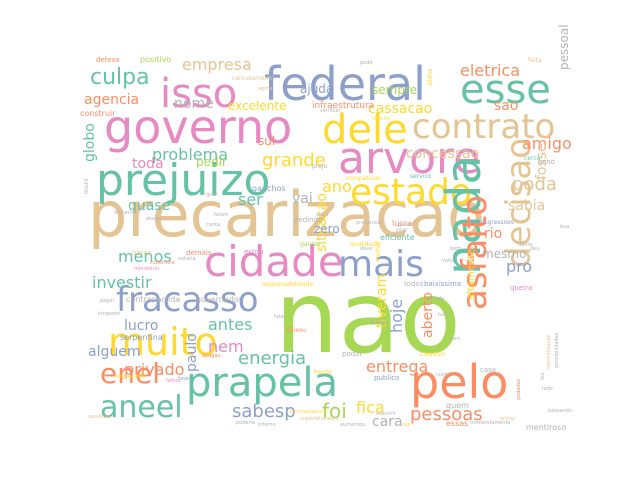  Describe the element at coordinates (294, 160) in the screenshot. I see `cloud-word: grande` at that location.